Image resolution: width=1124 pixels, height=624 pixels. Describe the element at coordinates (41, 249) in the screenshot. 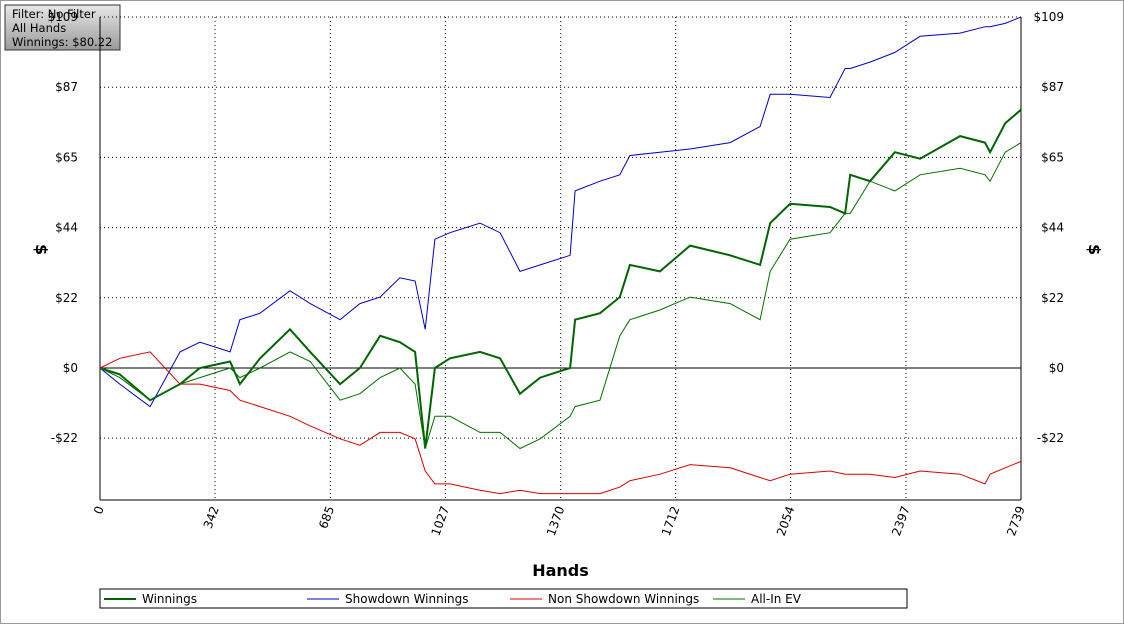

I see `y-axis-title: $` at that location.